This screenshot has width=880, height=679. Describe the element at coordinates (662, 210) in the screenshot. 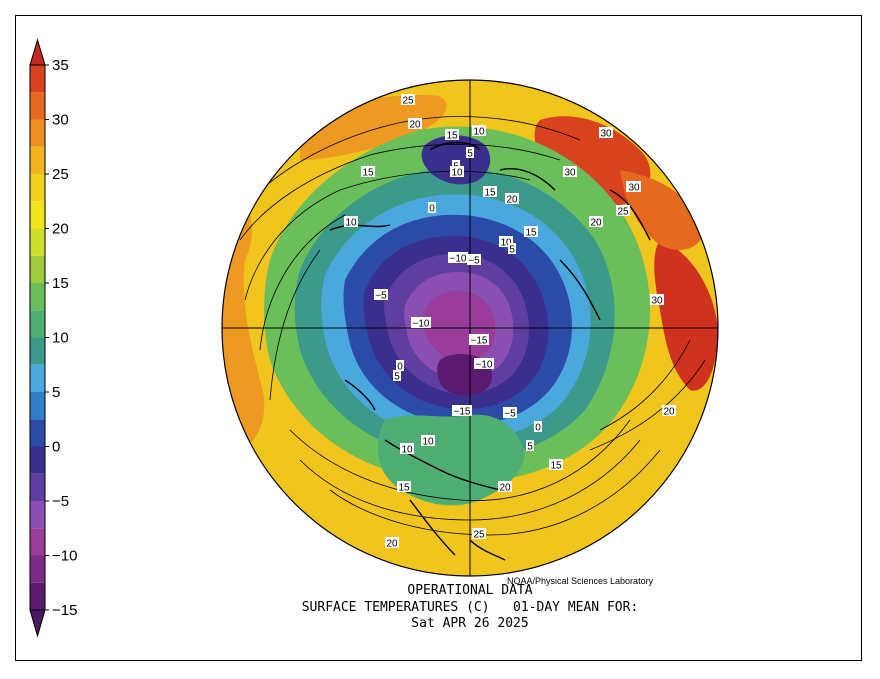

I see `region-red-arabia` at that location.